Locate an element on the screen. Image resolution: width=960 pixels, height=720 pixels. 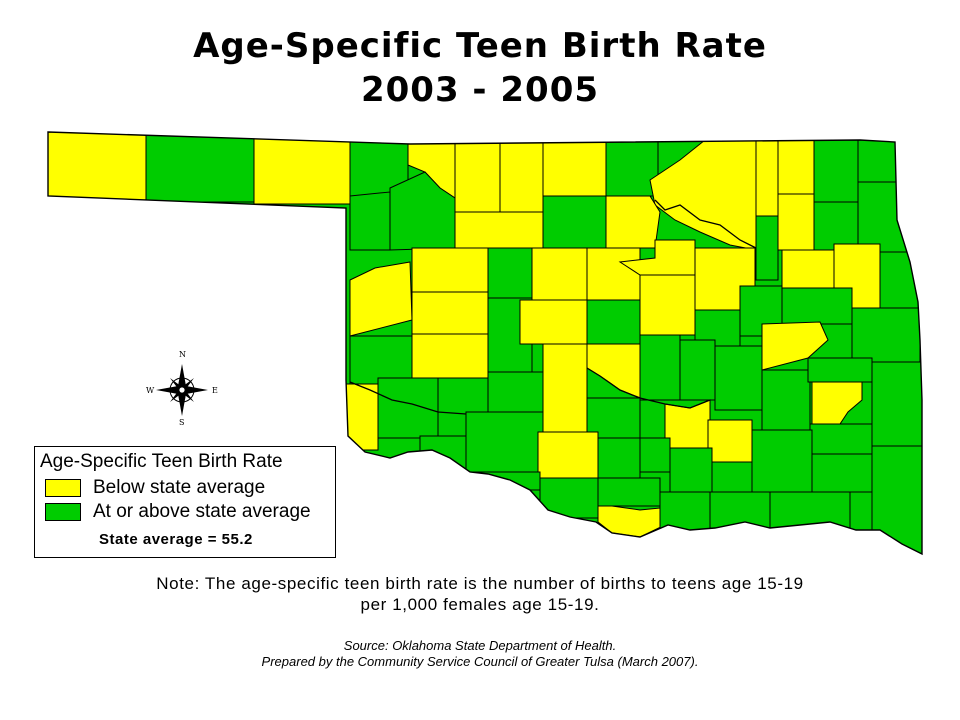
legend-label-above: At or above state average is located at coordinates (202, 511).